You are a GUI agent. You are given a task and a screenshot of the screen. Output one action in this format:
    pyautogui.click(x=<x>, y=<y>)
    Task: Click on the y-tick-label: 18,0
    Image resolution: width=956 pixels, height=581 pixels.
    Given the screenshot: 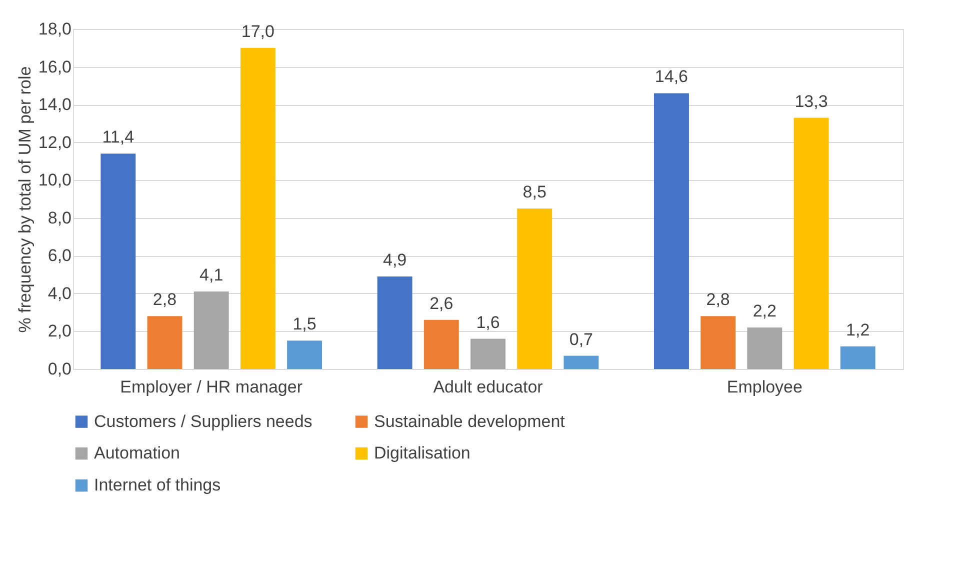 What is the action you would take?
    pyautogui.click(x=55, y=29)
    